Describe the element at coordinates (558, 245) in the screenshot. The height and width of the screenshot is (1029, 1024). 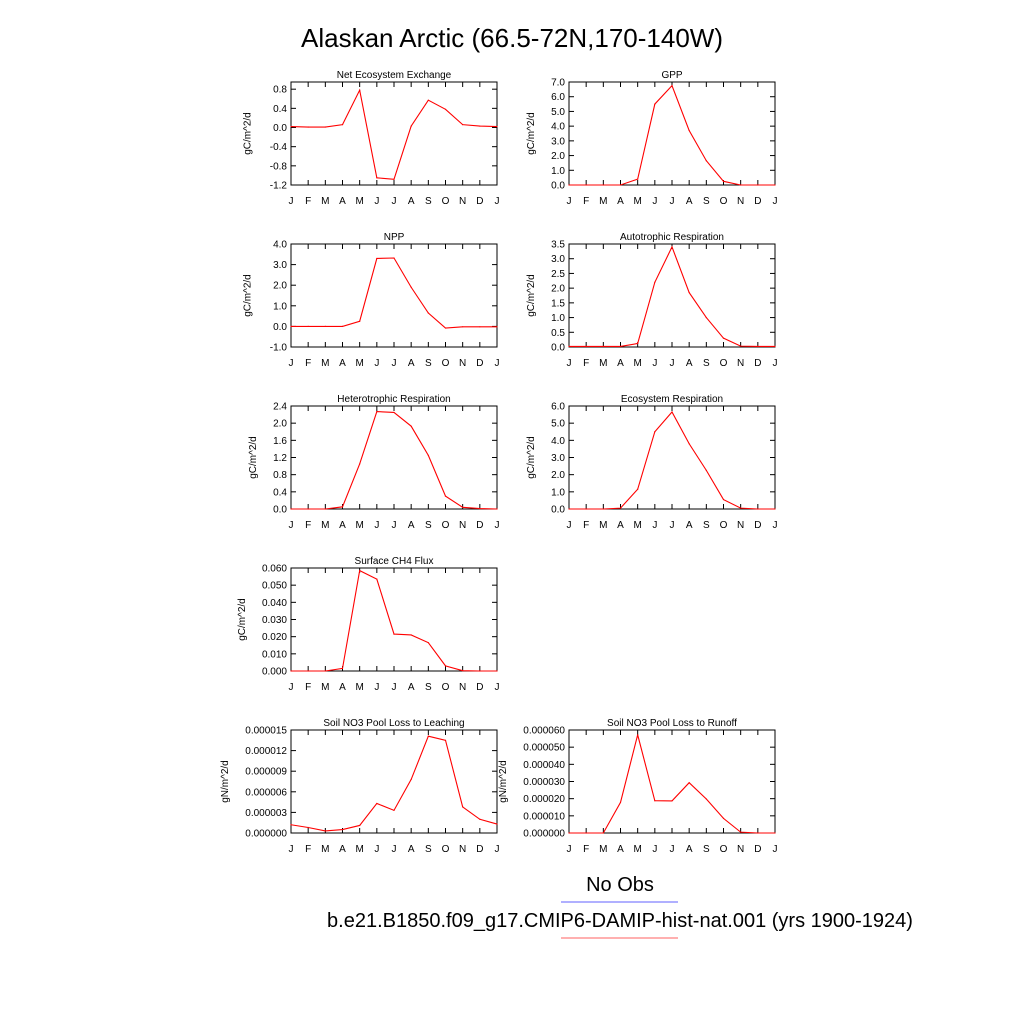
I see `y-tick-label: 3.5` at that location.